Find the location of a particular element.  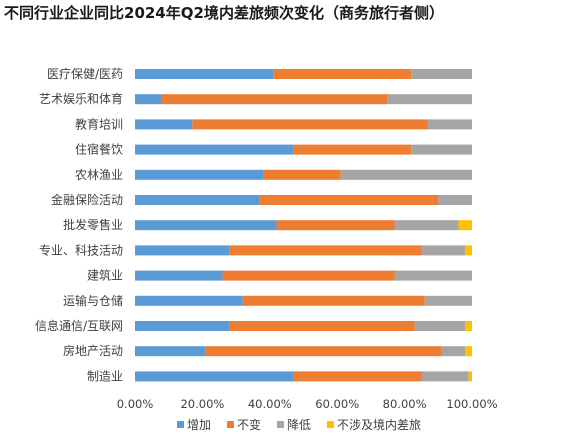

category-label: 建筑业 is located at coordinates (105, 275).